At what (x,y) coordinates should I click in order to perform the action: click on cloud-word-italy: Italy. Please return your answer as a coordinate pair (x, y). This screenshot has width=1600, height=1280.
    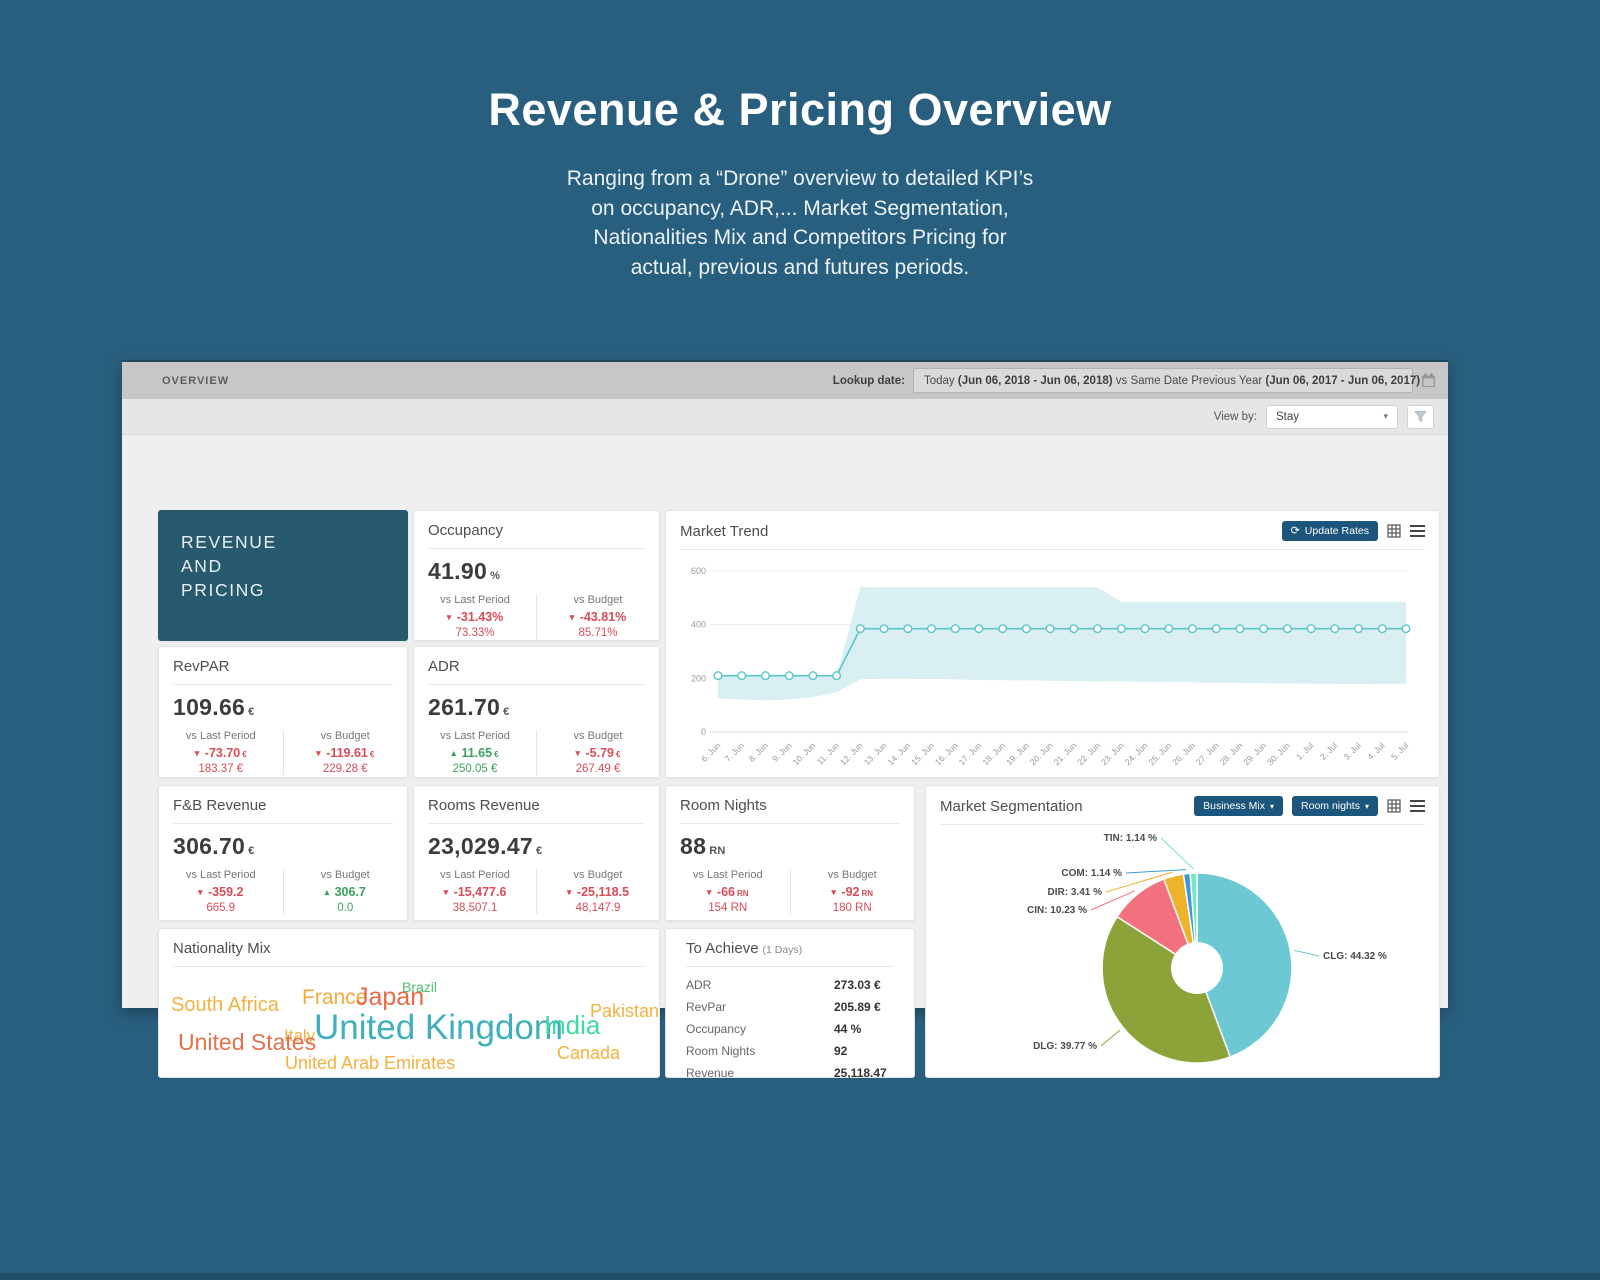
    Looking at the image, I should click on (300, 1035).